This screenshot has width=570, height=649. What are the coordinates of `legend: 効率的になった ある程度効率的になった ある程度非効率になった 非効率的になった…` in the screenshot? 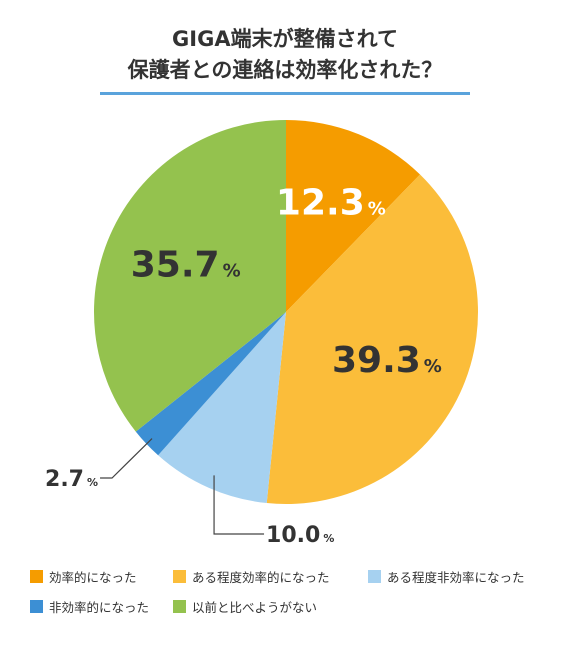 It's located at (295, 596).